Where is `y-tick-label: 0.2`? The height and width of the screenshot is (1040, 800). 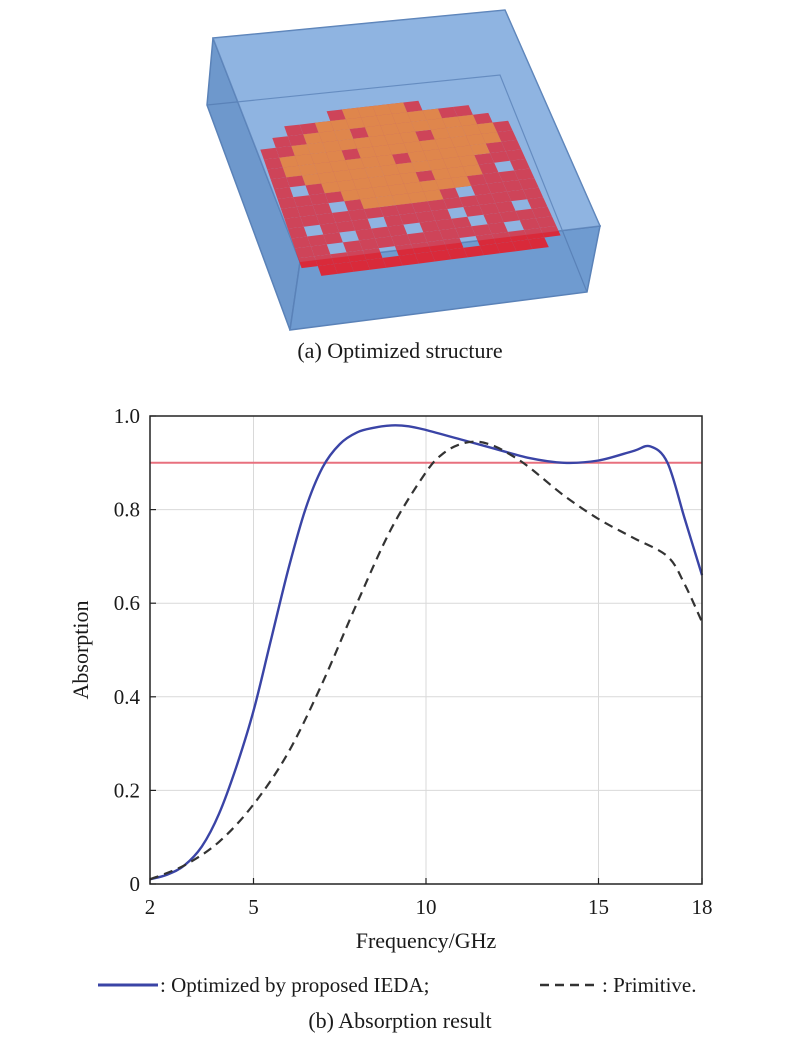
y-tick-label: 0.2 is located at coordinates (127, 790).